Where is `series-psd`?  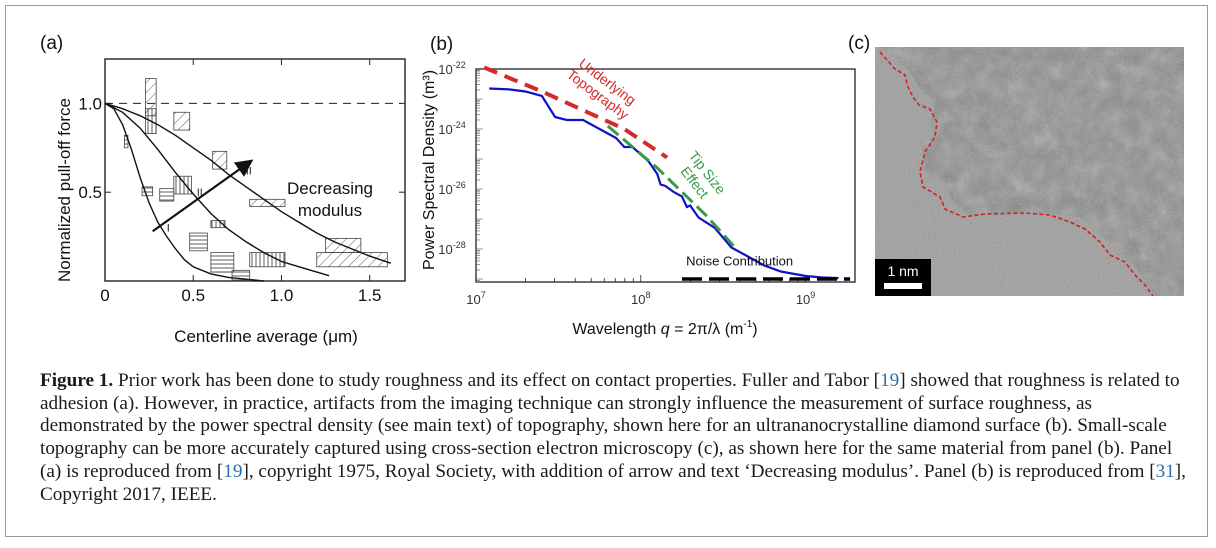
series-psd is located at coordinates (664, 183).